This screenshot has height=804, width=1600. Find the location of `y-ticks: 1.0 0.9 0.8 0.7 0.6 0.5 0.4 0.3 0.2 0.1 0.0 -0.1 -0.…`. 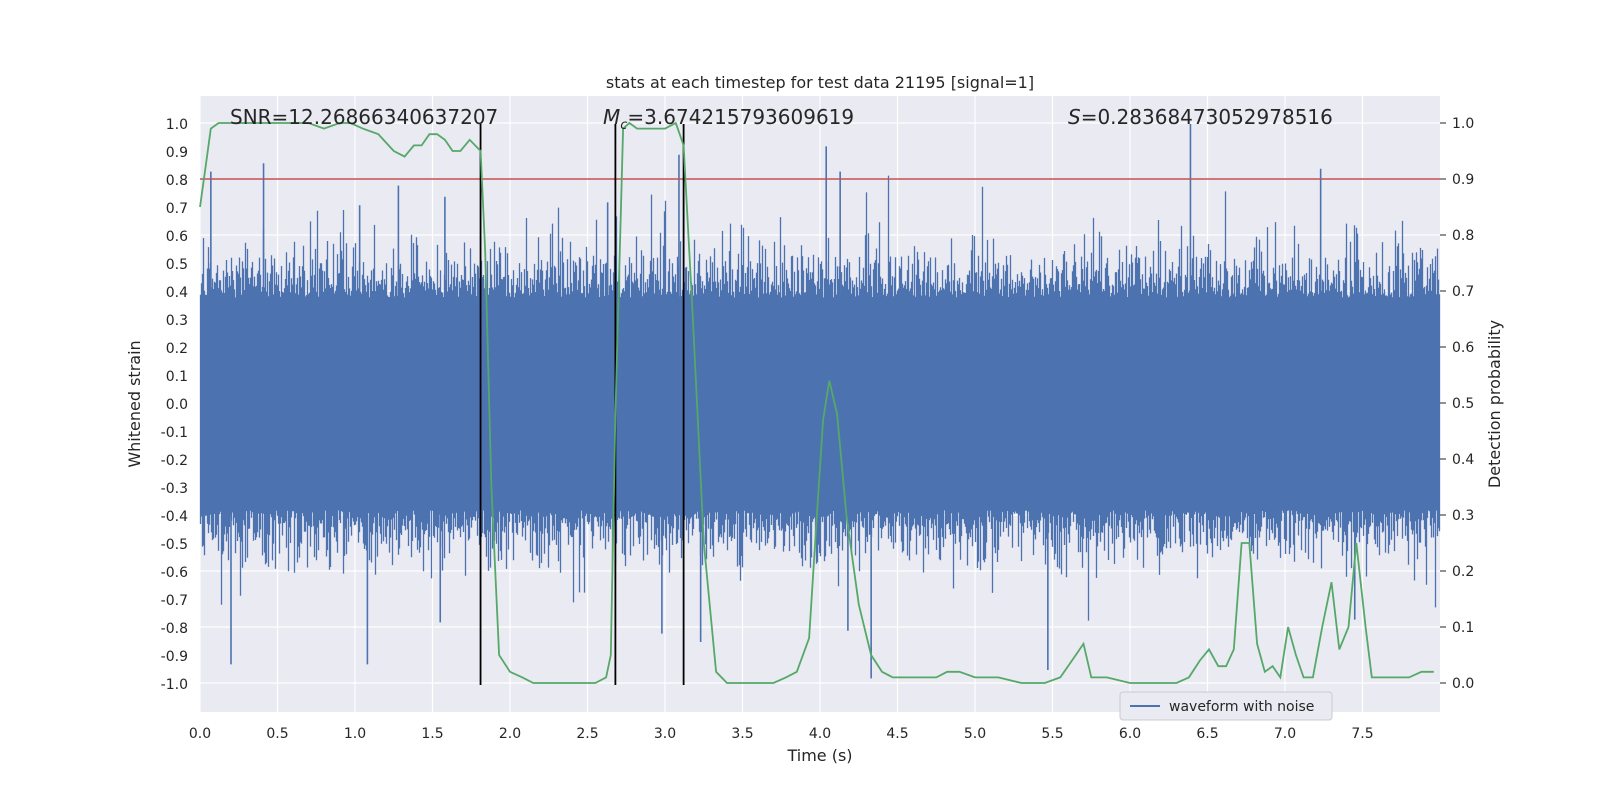

y-ticks: 1.0 0.9 0.8 0.7 0.6 0.5 0.4 0.3 0.2 0.1 0.0 -0.1 -0.… is located at coordinates (174, 405).